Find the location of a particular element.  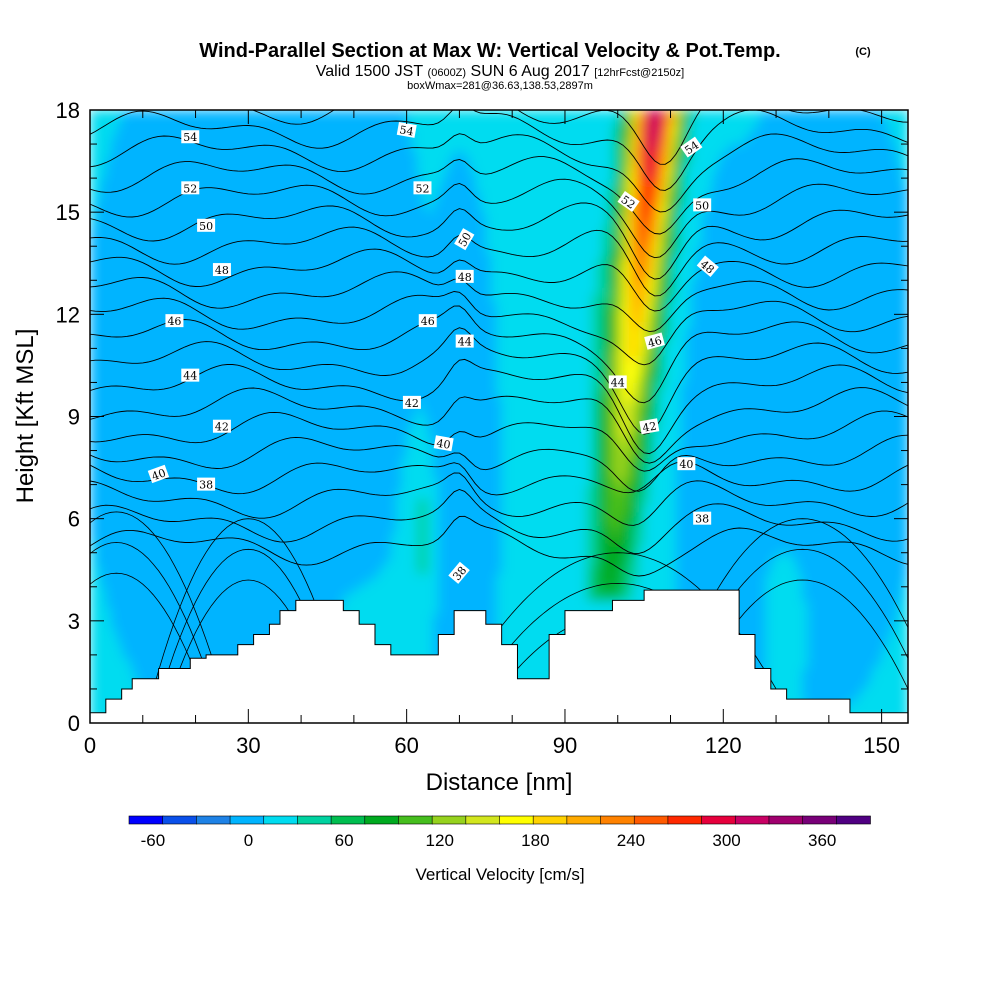

contour-label: 54 is located at coordinates (406, 130).